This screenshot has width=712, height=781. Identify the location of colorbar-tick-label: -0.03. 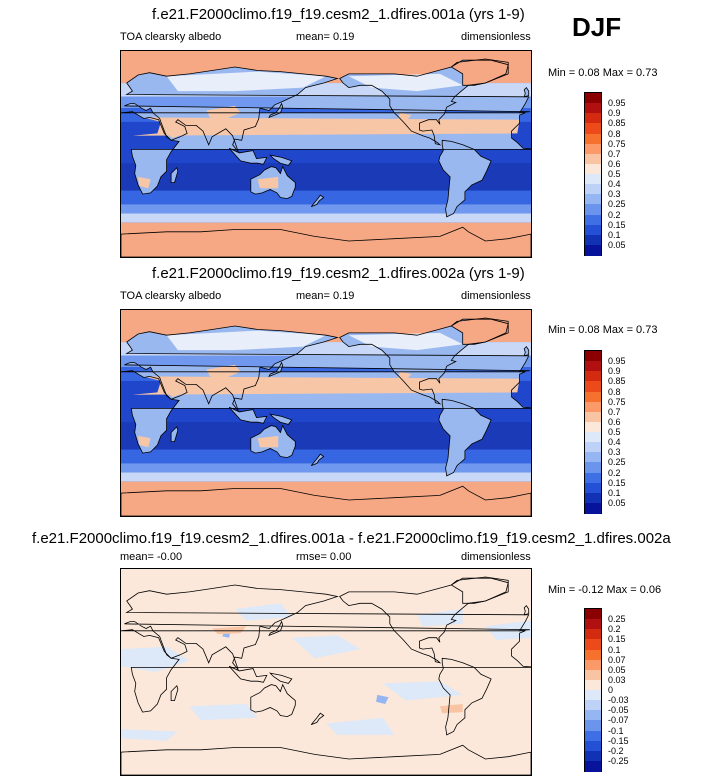
(618, 700).